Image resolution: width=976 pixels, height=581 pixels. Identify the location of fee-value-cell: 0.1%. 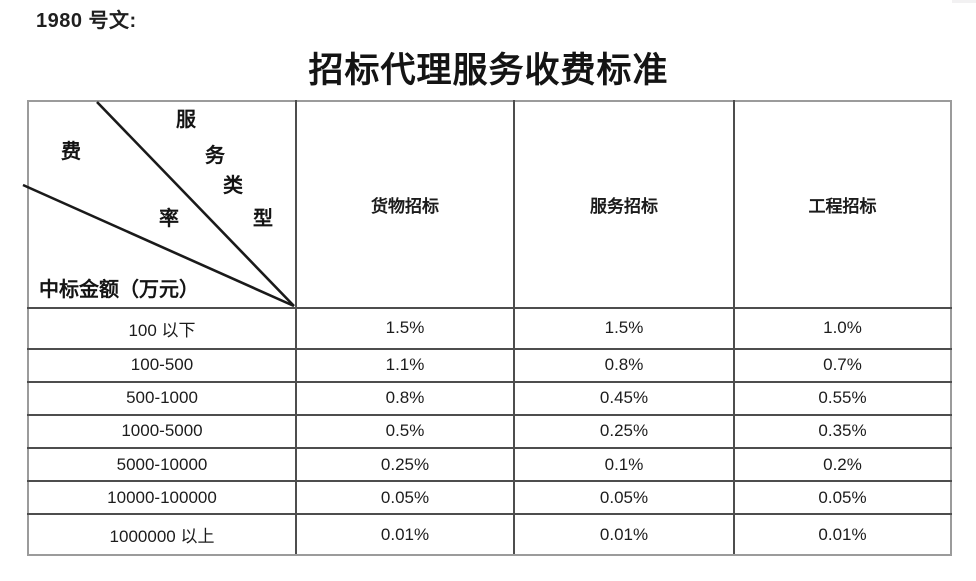
(624, 465).